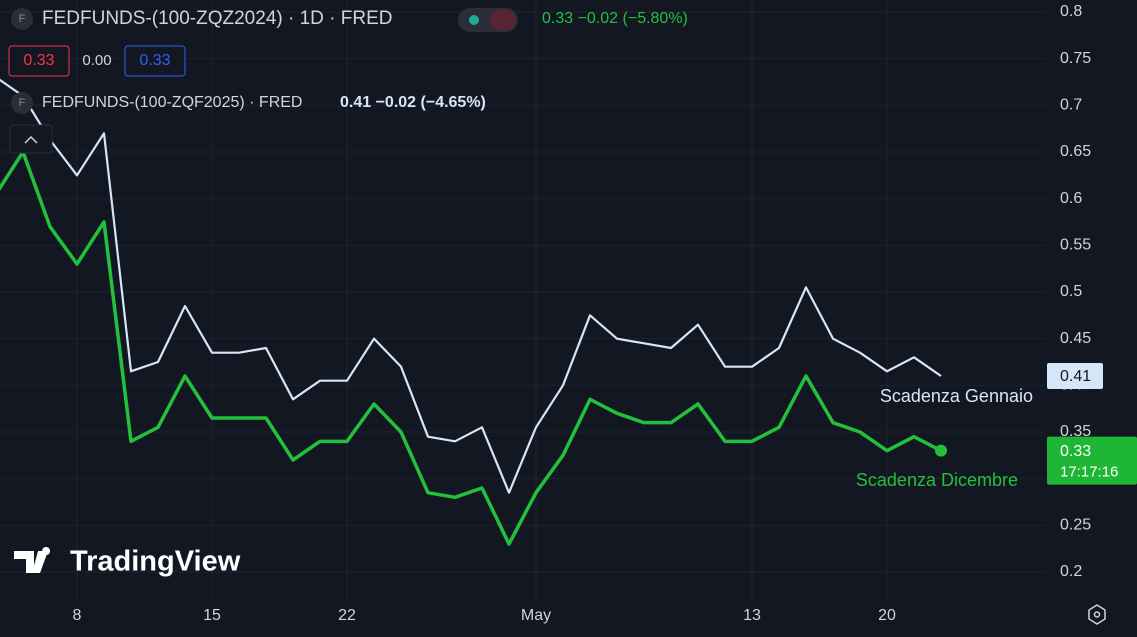  I want to click on quote-2: 0.41 −0.02 (−4.65%), so click(413, 102).